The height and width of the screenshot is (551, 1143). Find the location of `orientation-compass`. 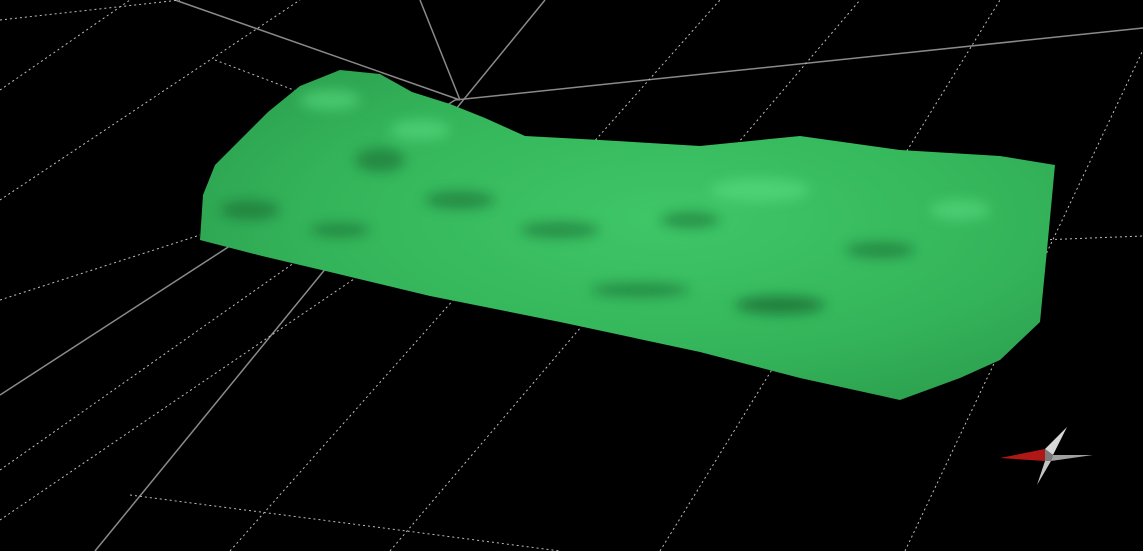

orientation-compass is located at coordinates (1046, 456).